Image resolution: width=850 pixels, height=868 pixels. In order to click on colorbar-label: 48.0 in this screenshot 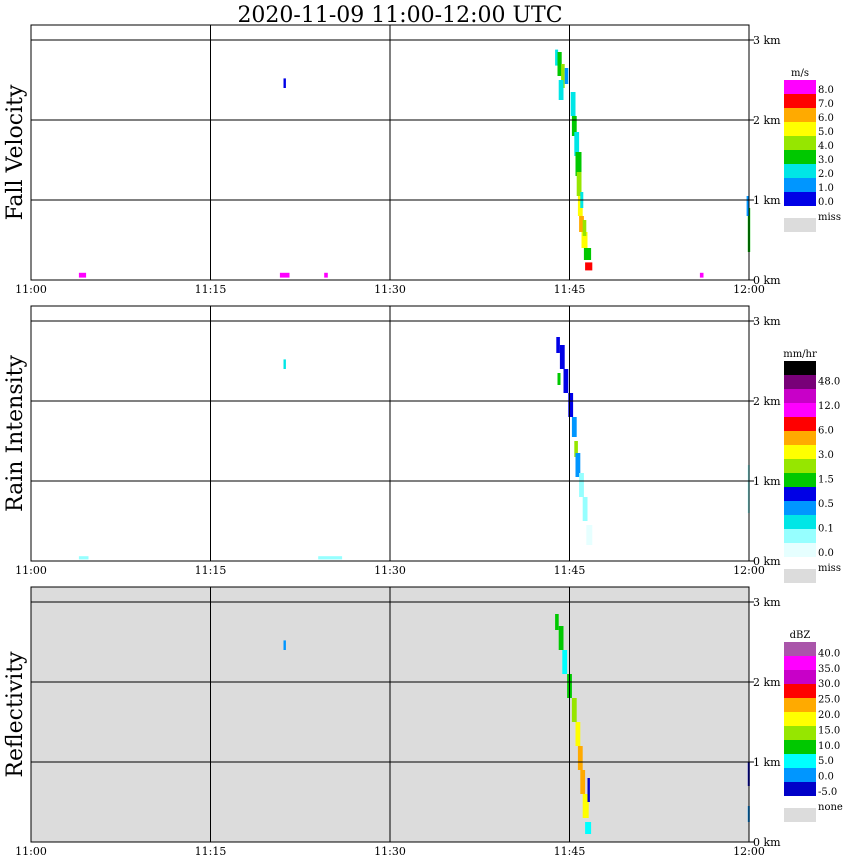, I will do `click(829, 382)`.